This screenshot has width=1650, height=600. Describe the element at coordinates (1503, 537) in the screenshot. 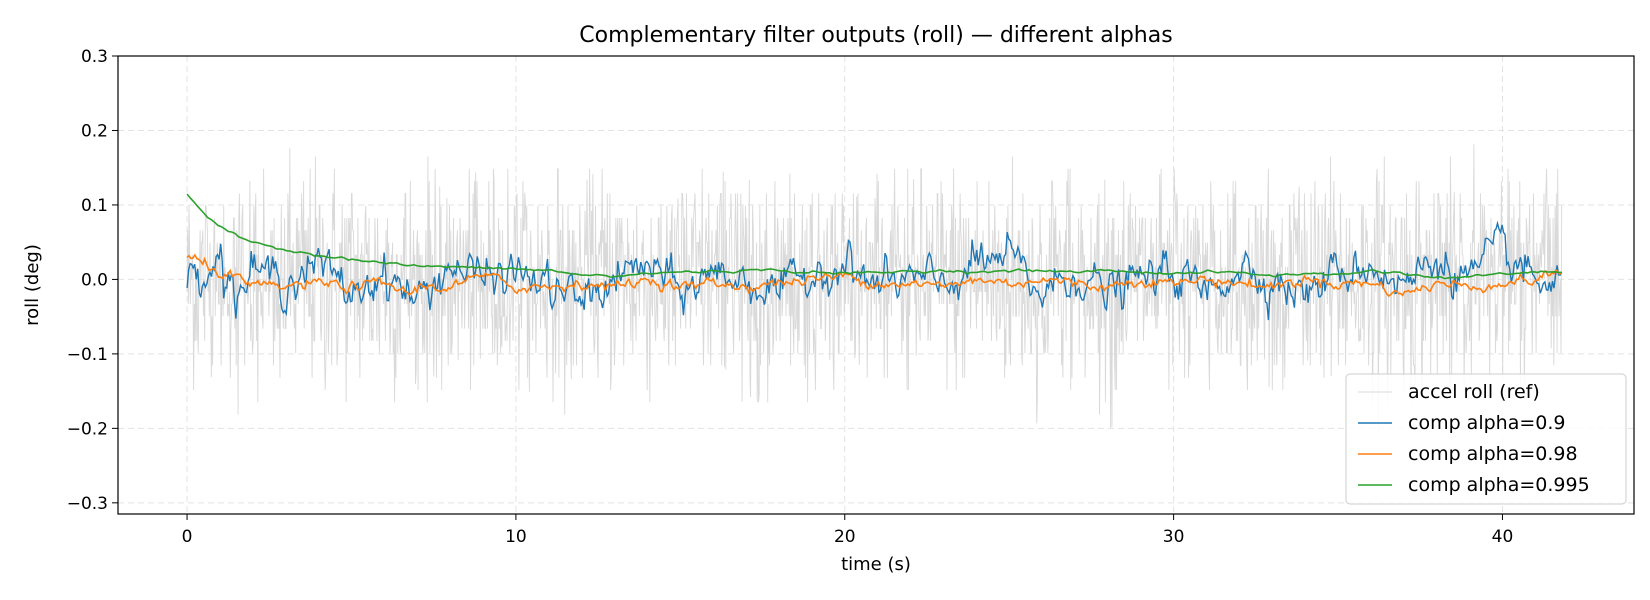

I see `x-tick-label: 40` at that location.